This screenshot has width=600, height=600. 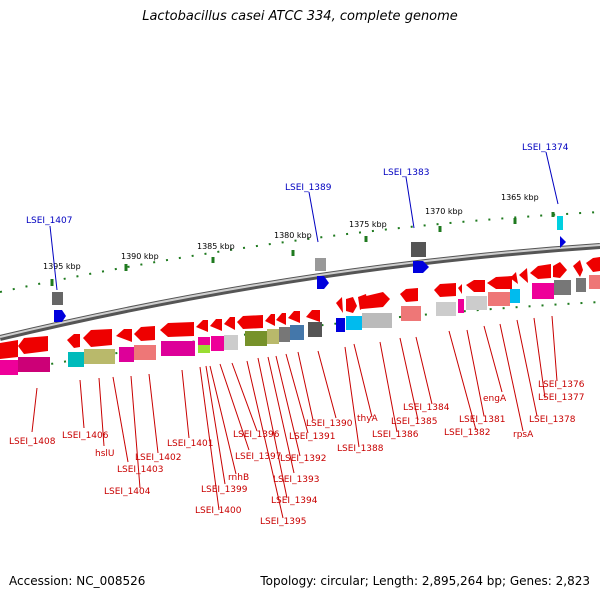 What do you see at coordinates (140, 256) in the screenshot?
I see `scale-label: 1390 kbp` at bounding box center [140, 256].